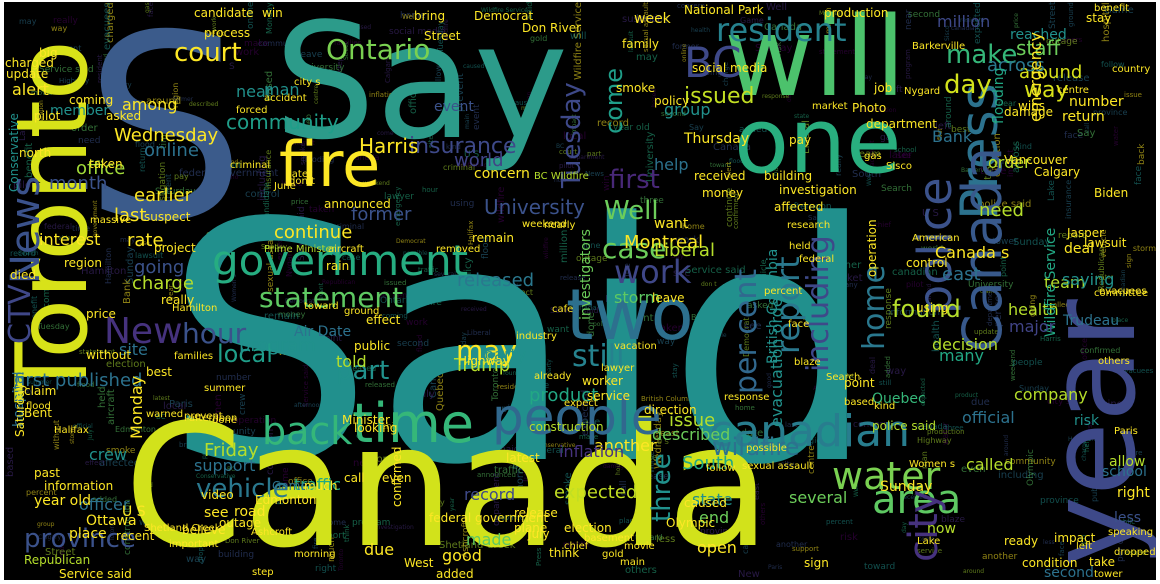  What do you see at coordinates (175, 192) in the screenshot?
I see `background-word: Saturday` at bounding box center [175, 192].